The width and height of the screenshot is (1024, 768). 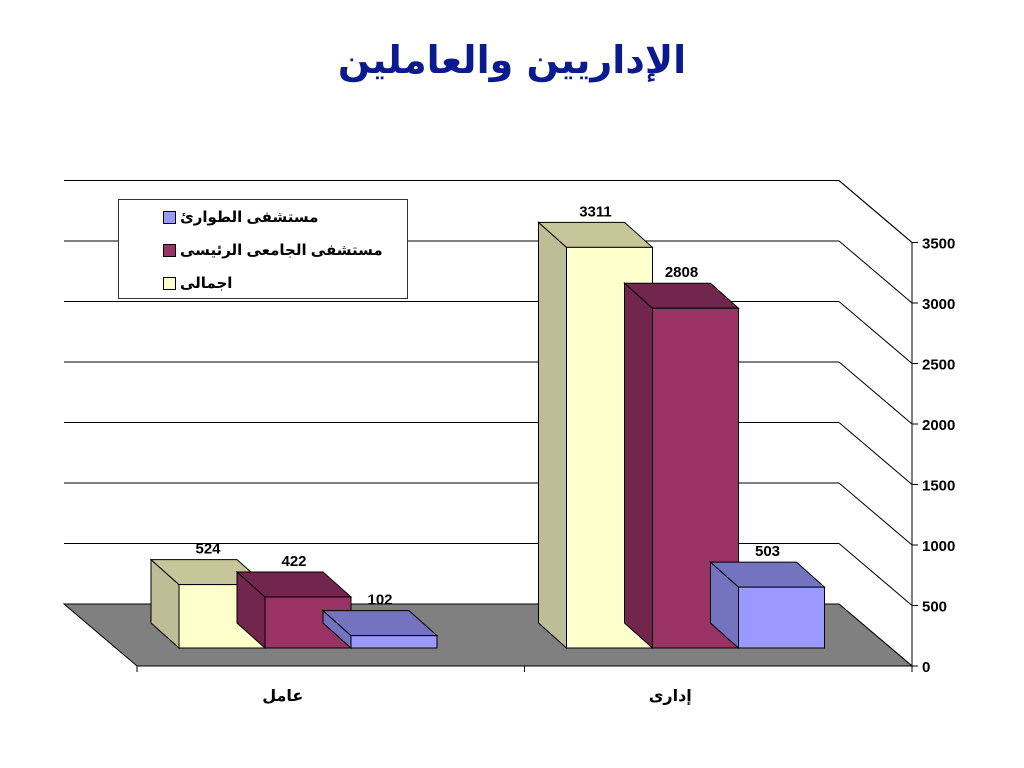 I want to click on y-tick-label: 2000, so click(x=938, y=425).